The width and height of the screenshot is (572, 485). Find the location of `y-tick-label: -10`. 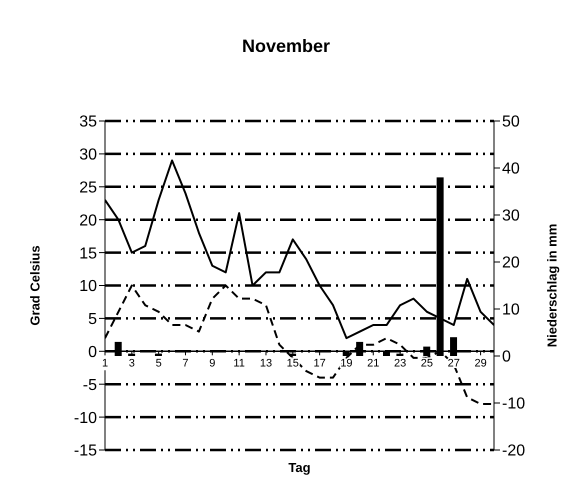

y-tick-label: -10 is located at coordinates (86, 418).